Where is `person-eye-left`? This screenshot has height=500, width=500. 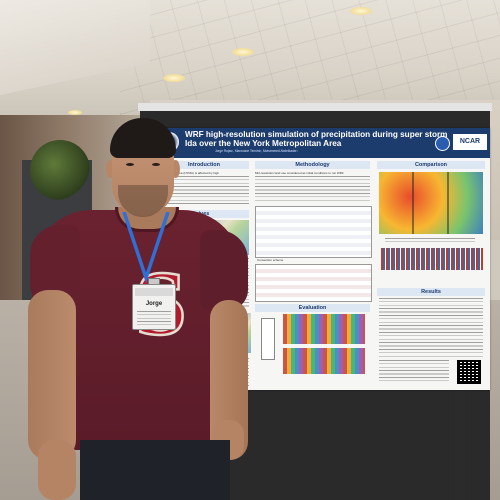
person-eye-left is located at coordinates (130, 164).